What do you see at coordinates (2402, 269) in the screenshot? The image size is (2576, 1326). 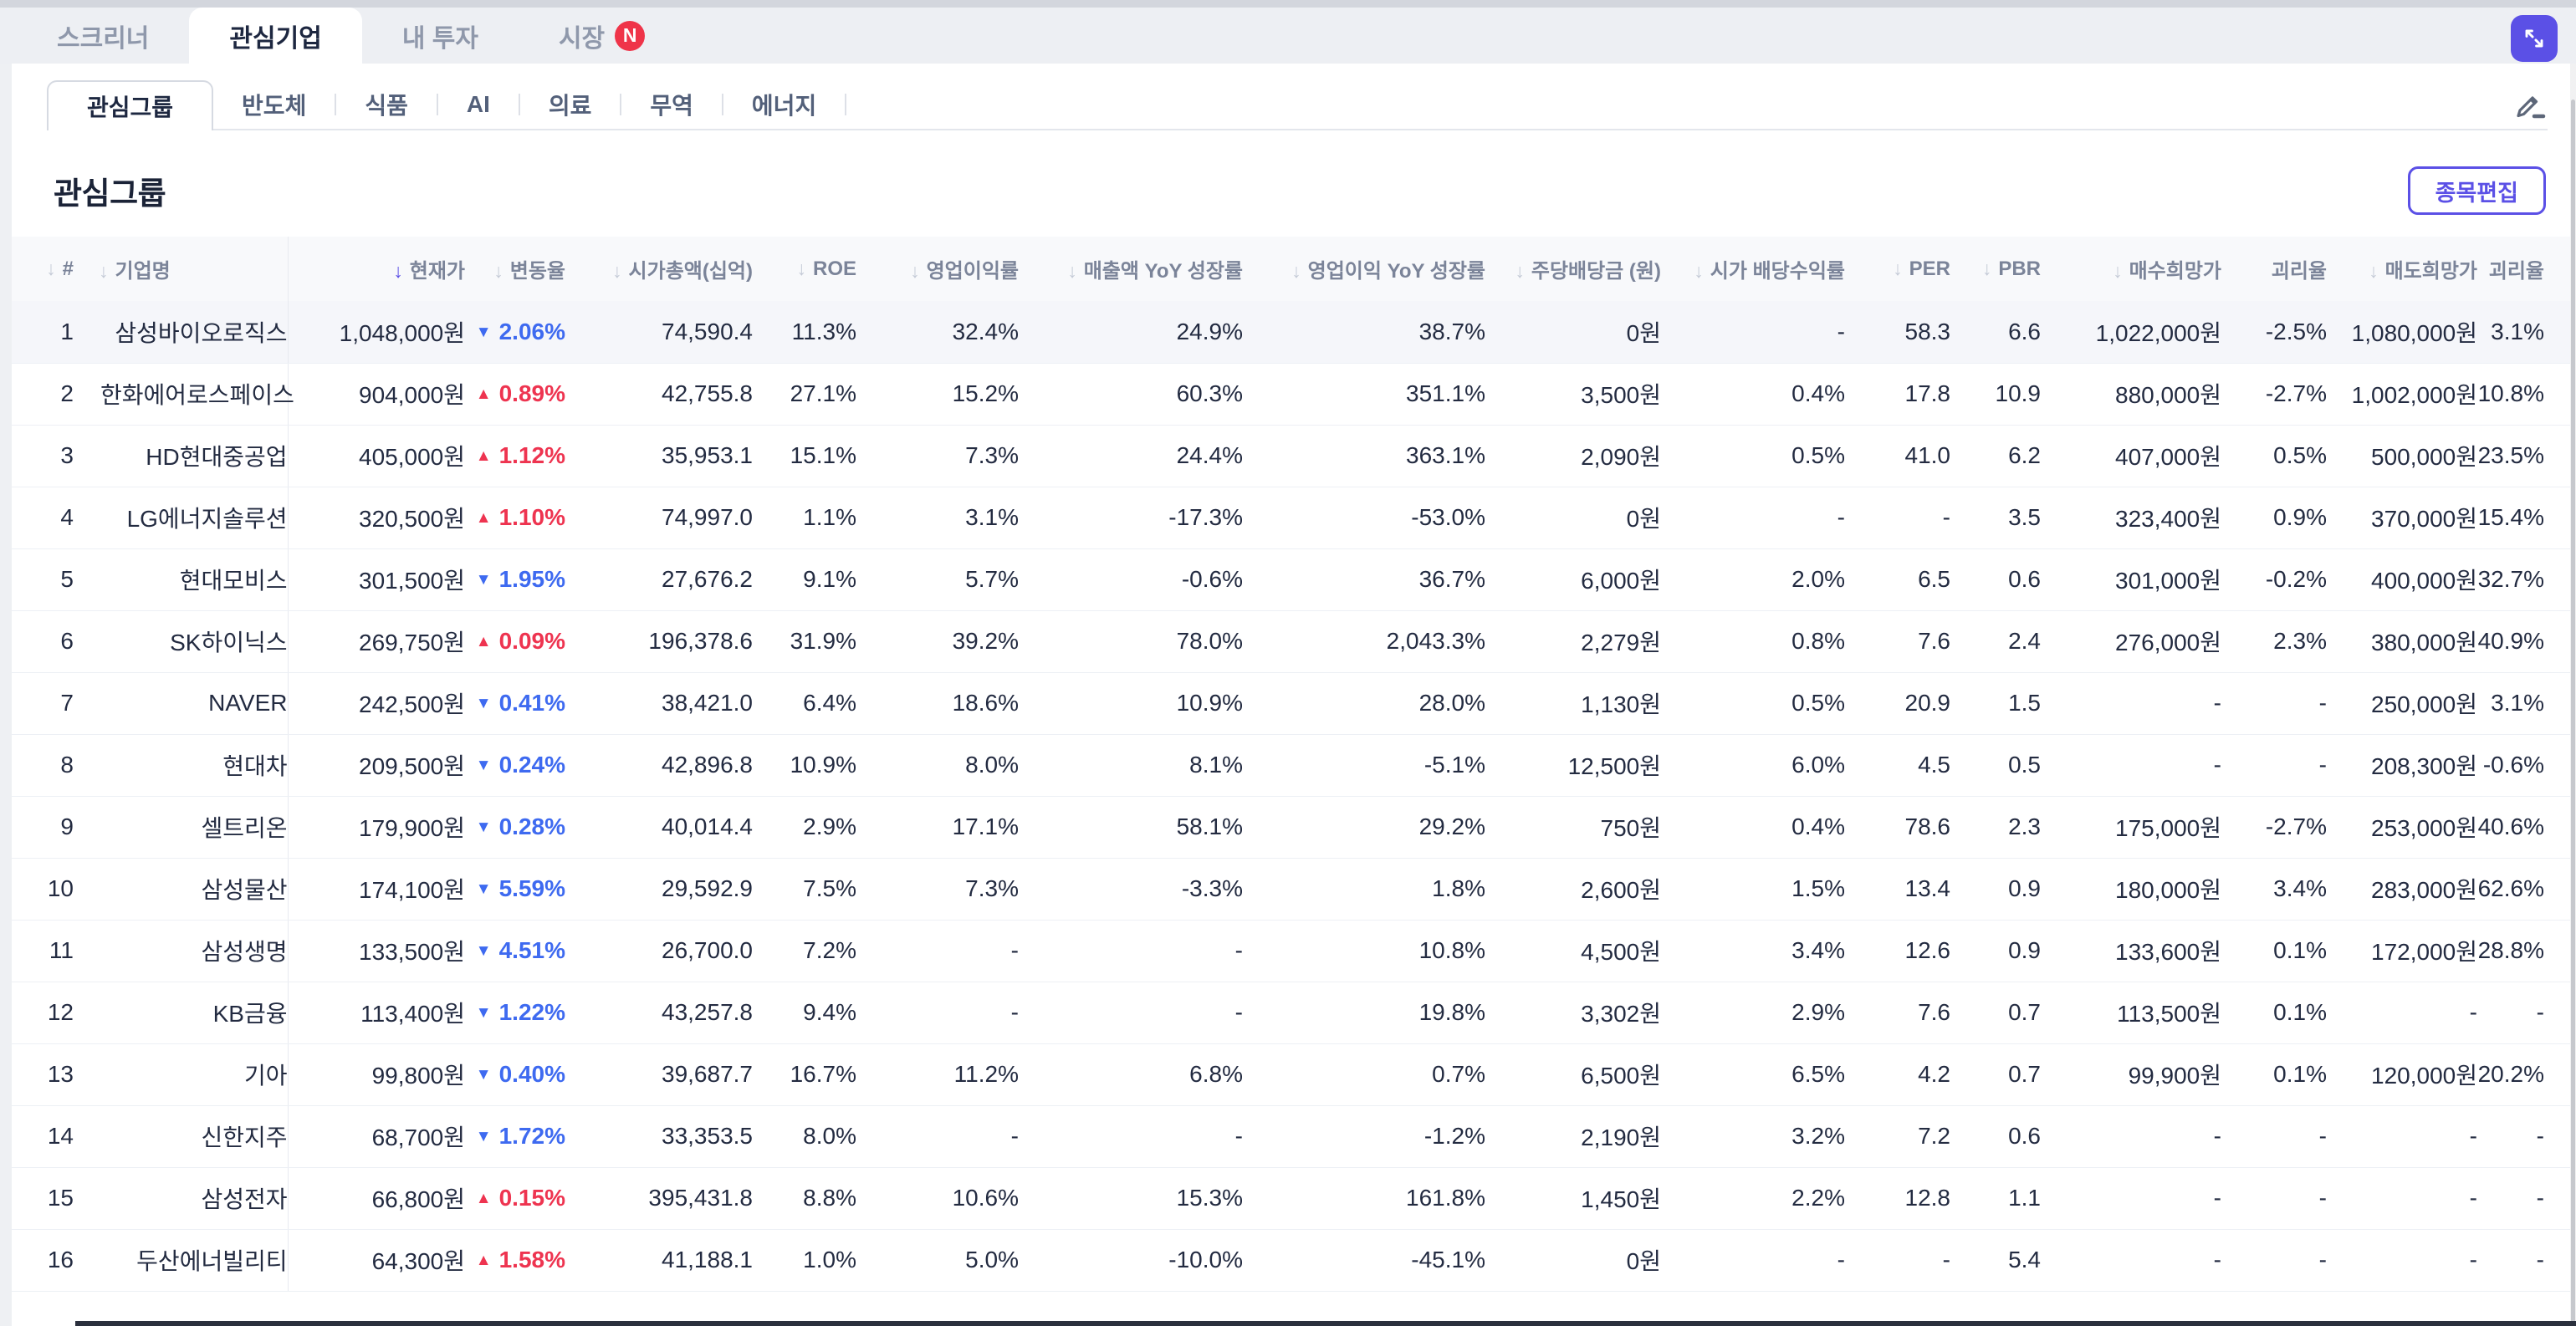 I see `column-header-sell-target-price: ↓ 매도희망가` at bounding box center [2402, 269].